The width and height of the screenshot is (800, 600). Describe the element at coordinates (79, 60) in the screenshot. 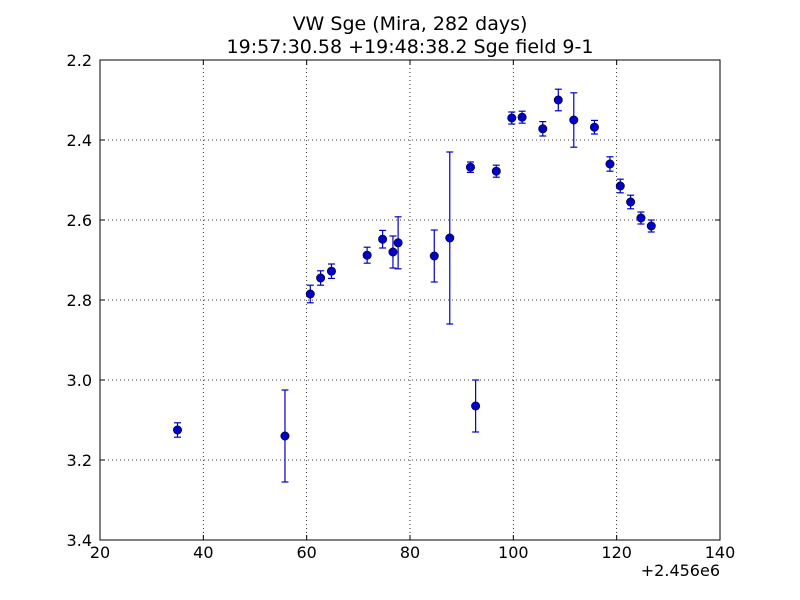

I see `y-tick-label: 2.2` at that location.